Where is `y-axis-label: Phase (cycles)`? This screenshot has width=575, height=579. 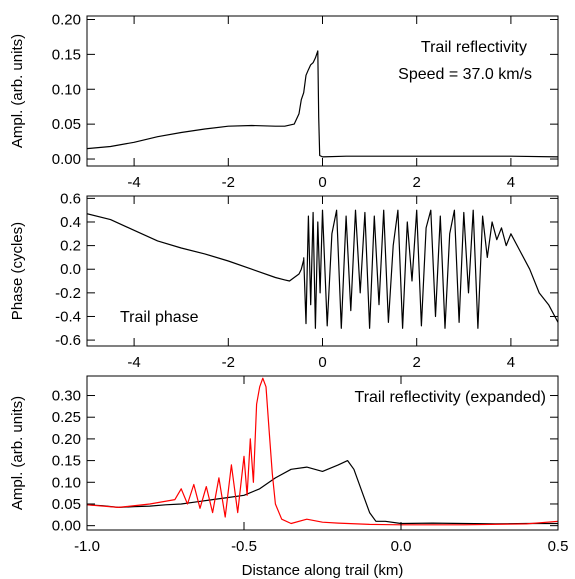 y-axis-label: Phase (cycles) is located at coordinates (17, 271).